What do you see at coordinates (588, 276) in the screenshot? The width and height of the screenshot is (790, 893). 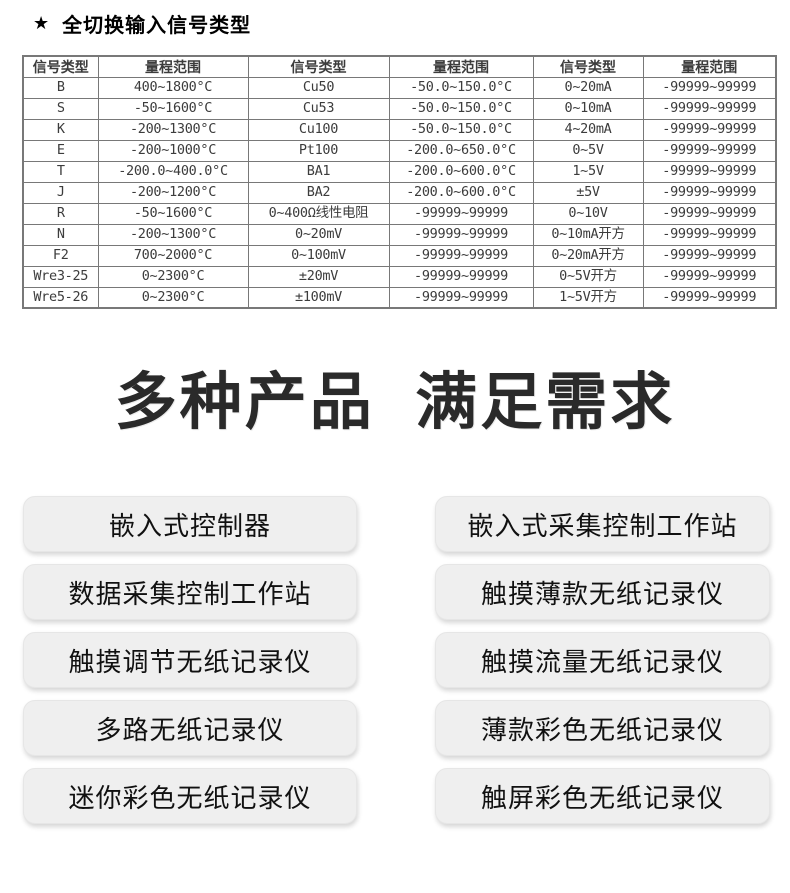 I see `table-cell: 0~5V开方` at bounding box center [588, 276].